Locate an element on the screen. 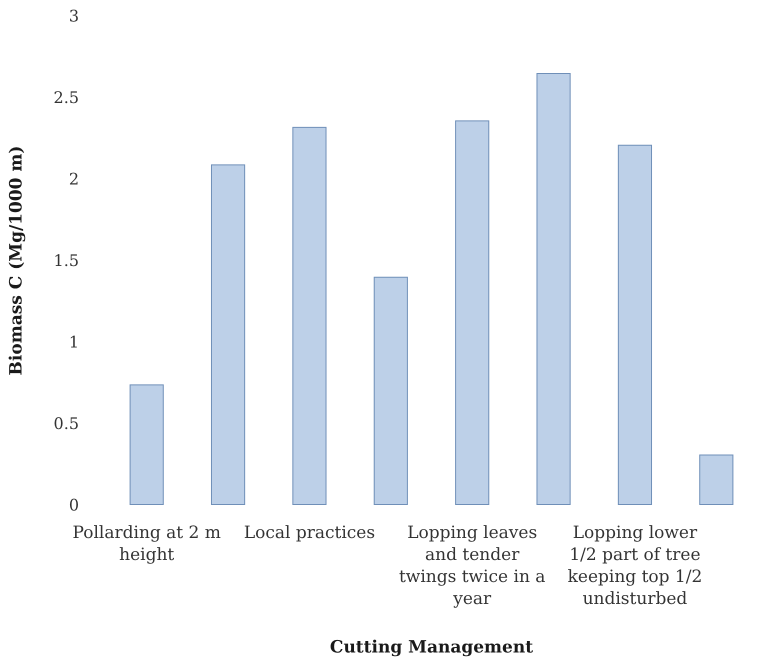 This screenshot has width=757, height=661. y-tick-label: 1 is located at coordinates (73, 342).